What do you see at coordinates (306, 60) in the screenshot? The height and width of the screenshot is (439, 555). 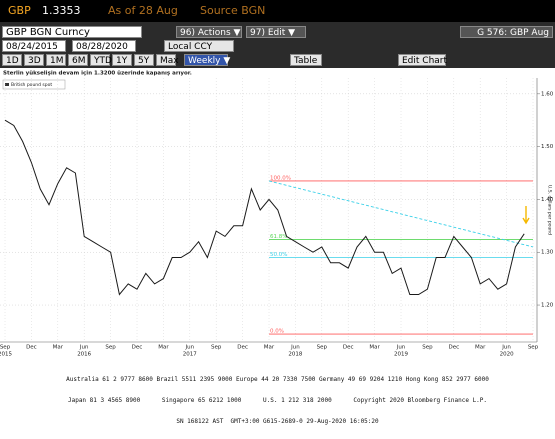 I see `table-button: Table` at bounding box center [306, 60].